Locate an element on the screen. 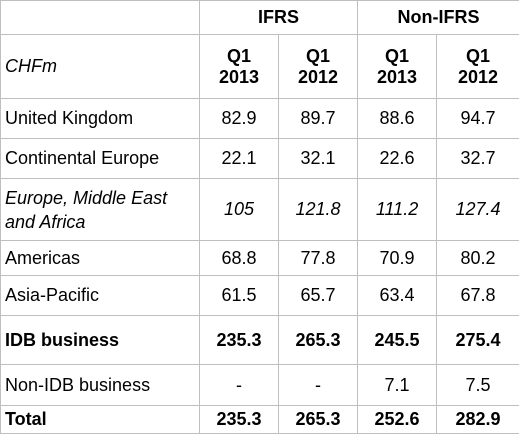  row-label: Total is located at coordinates (100, 420).